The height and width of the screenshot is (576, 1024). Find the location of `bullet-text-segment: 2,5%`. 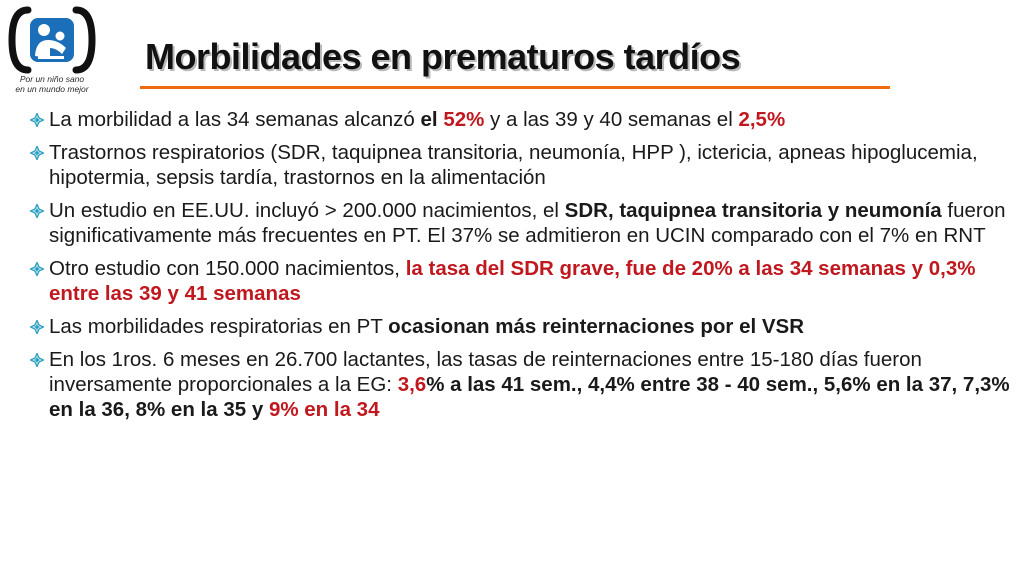

bullet-text-segment: 2,5% is located at coordinates (762, 119).